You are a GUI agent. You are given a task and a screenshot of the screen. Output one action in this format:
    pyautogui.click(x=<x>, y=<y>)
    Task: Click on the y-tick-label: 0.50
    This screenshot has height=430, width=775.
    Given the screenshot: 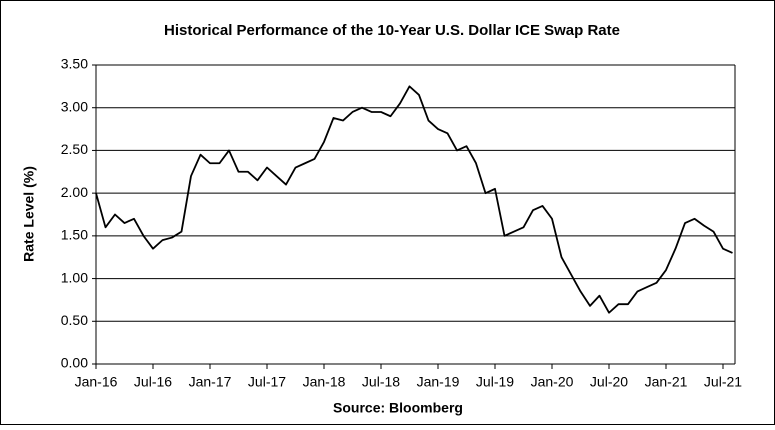 What is the action you would take?
    pyautogui.click(x=74, y=320)
    